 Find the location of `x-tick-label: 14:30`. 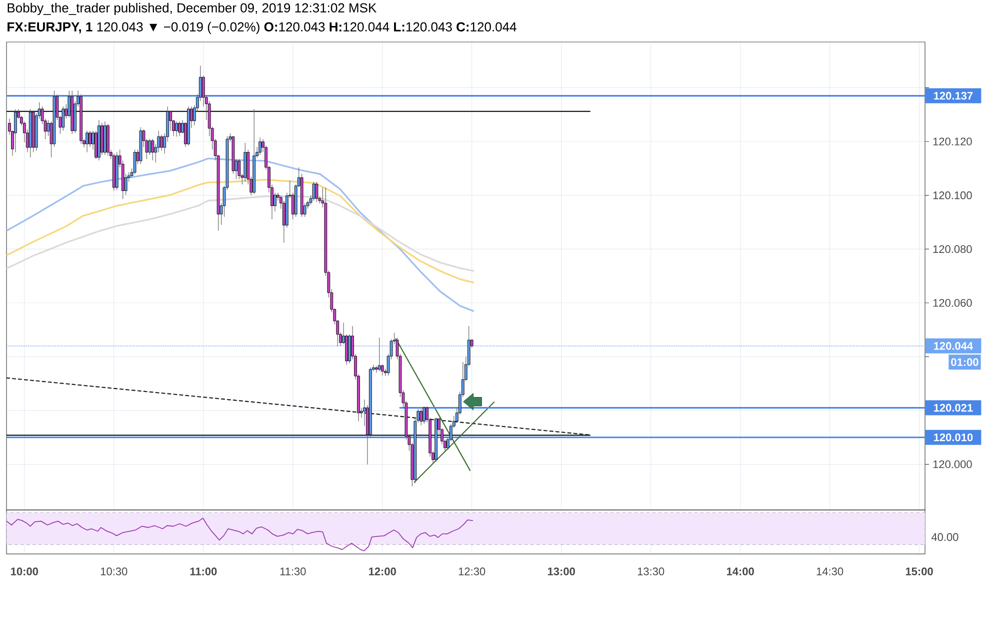

x-tick-label: 14:30 is located at coordinates (830, 572).